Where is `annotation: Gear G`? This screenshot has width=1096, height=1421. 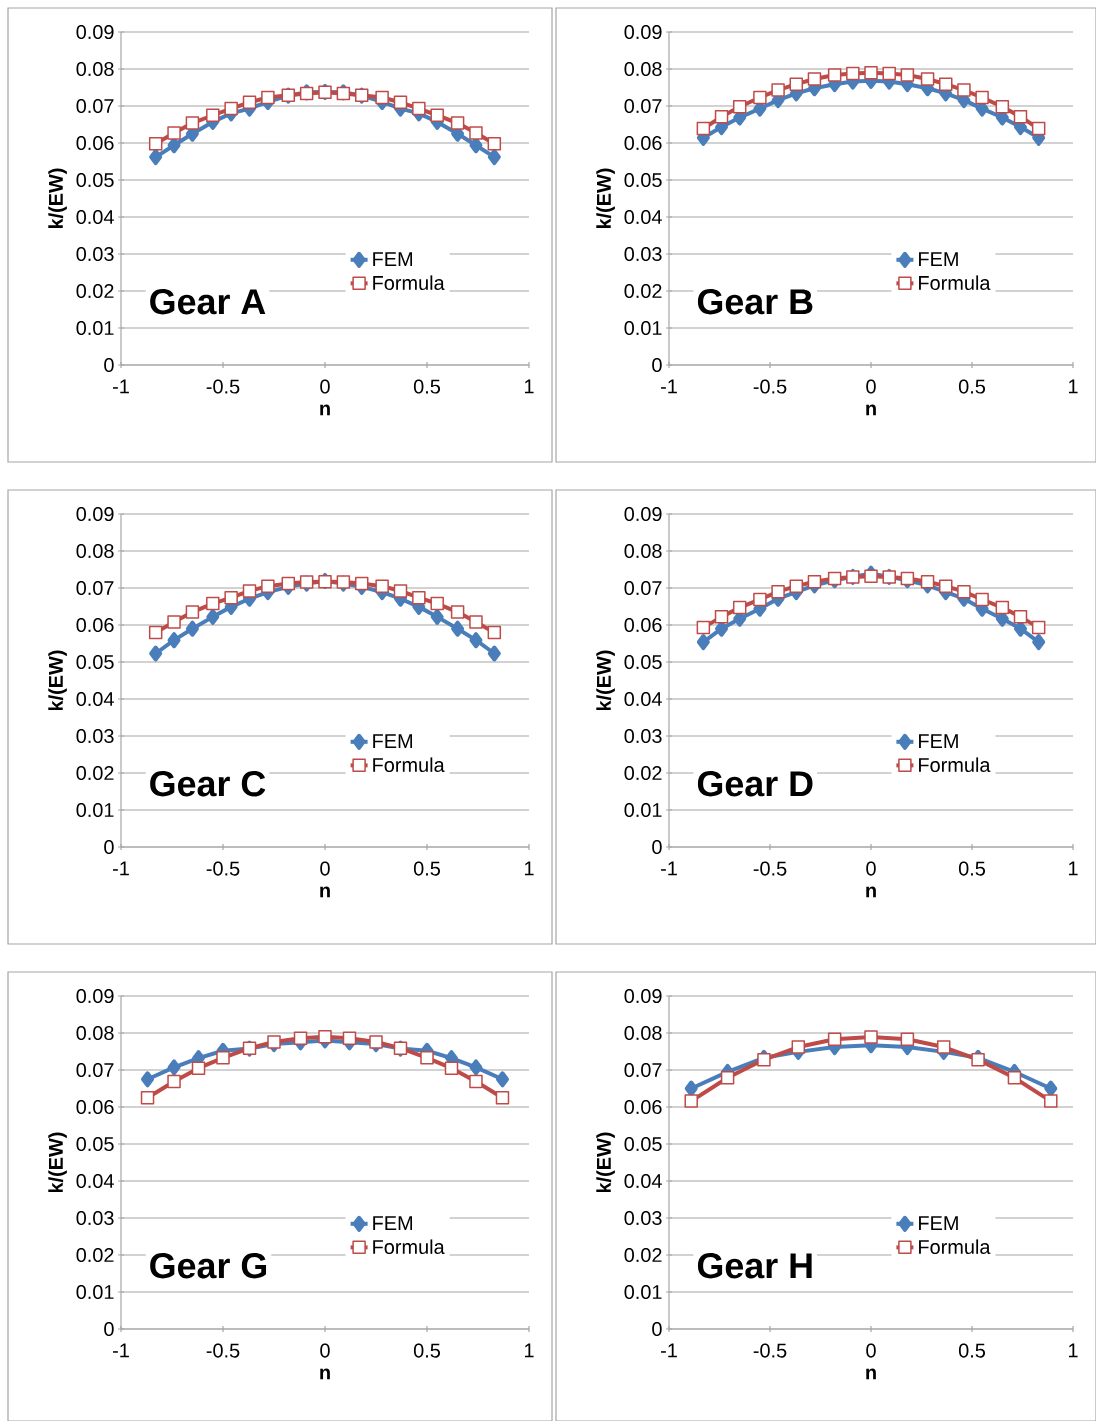
annotation: Gear G is located at coordinates (208, 1266).